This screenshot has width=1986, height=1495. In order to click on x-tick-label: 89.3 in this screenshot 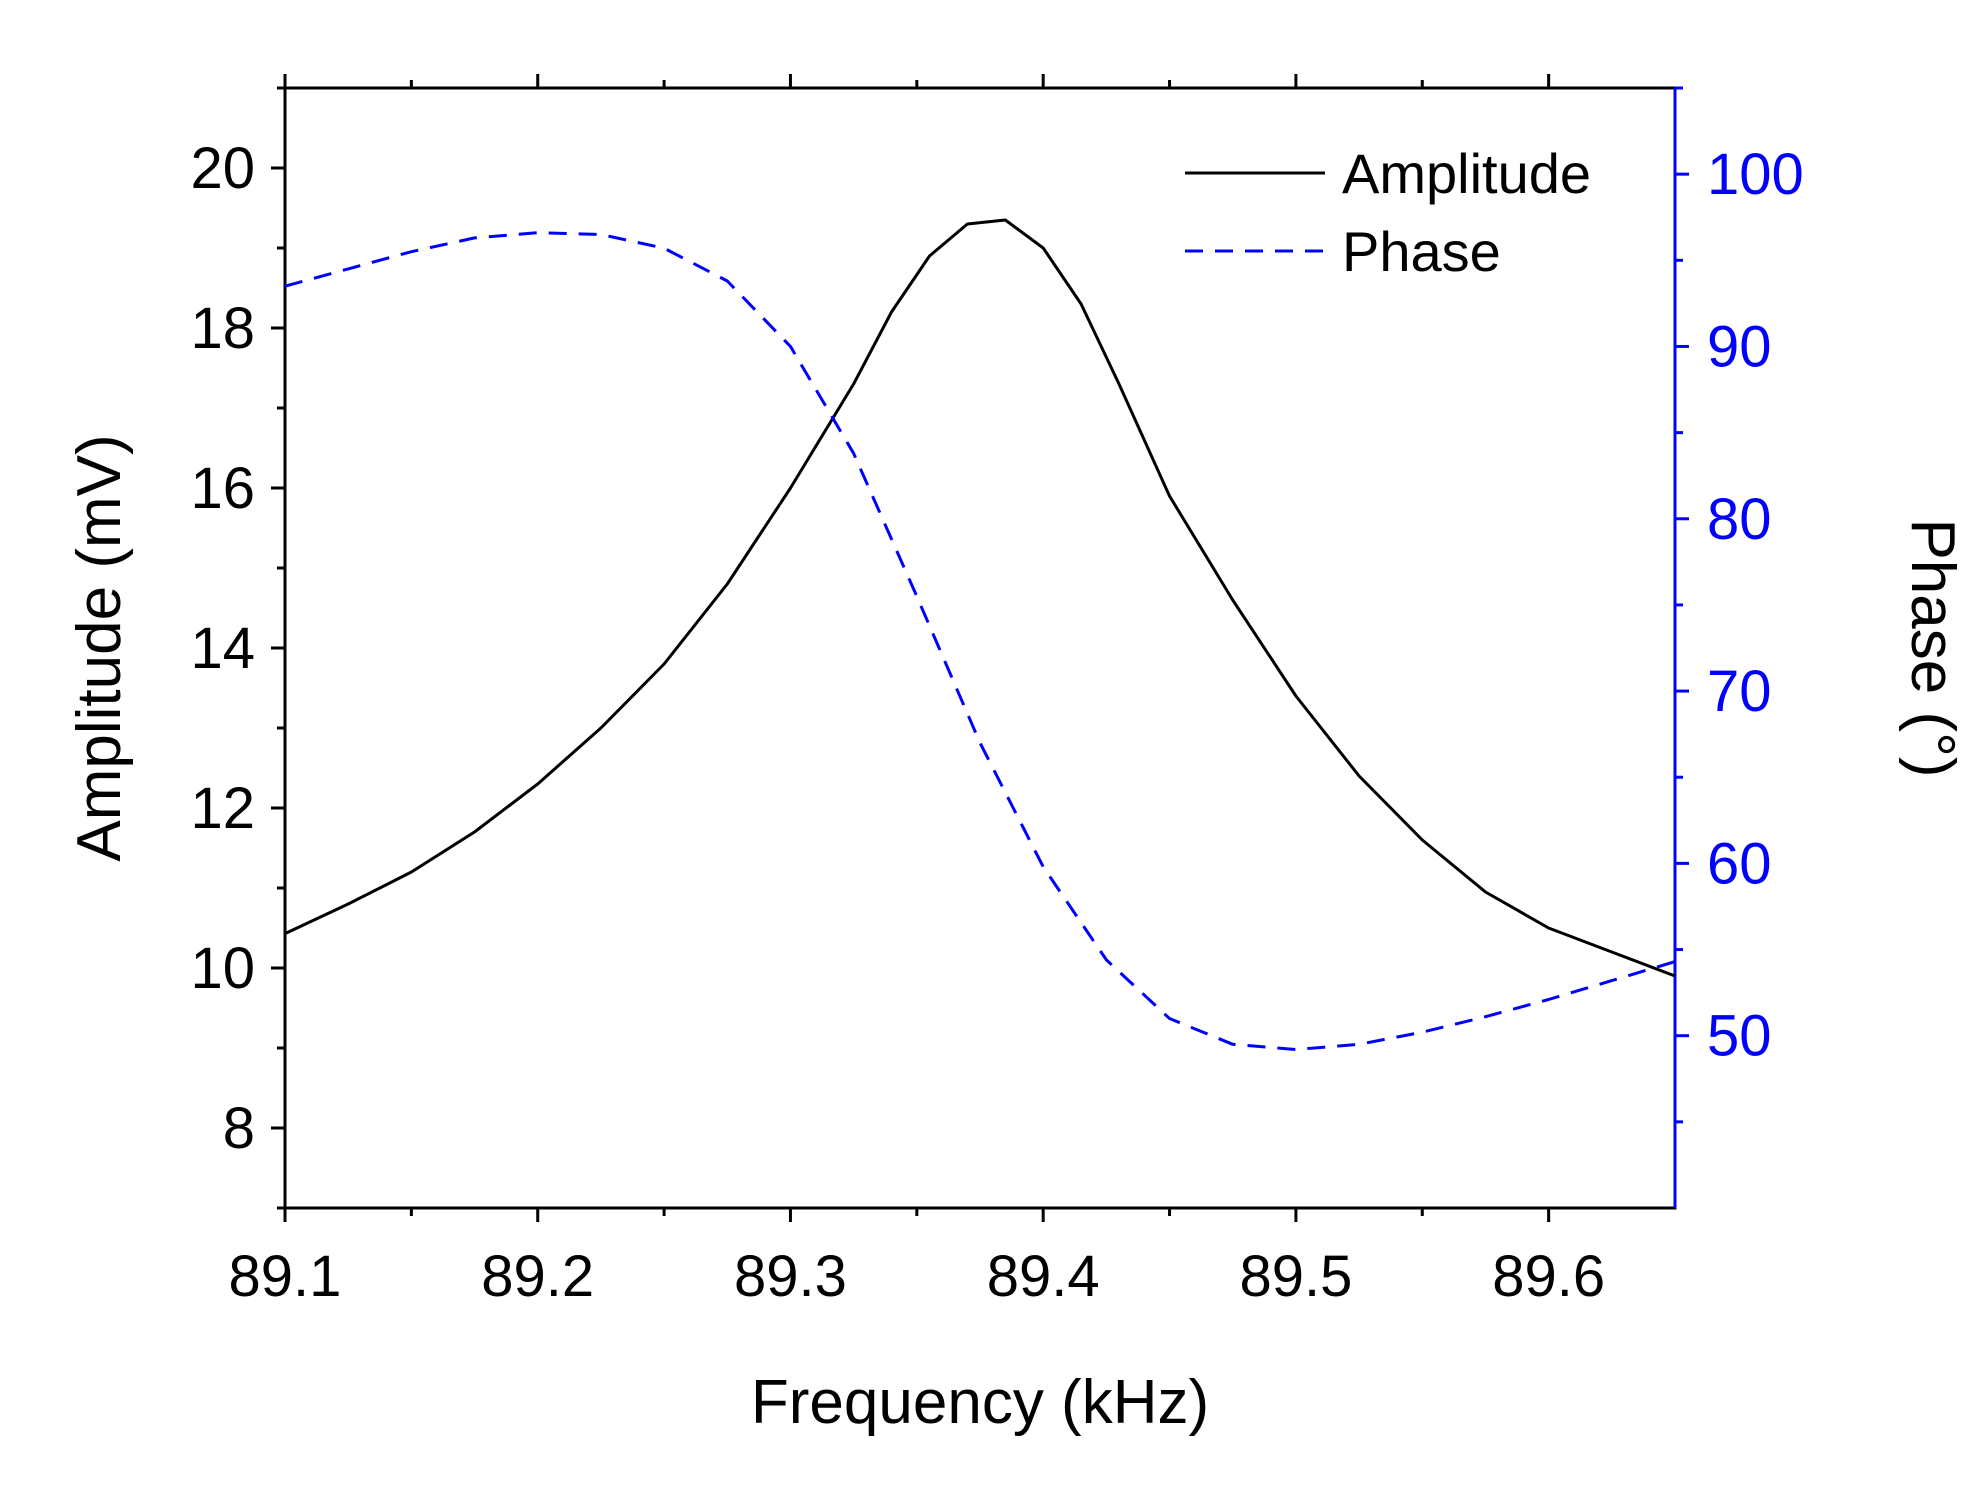, I will do `click(790, 1276)`.